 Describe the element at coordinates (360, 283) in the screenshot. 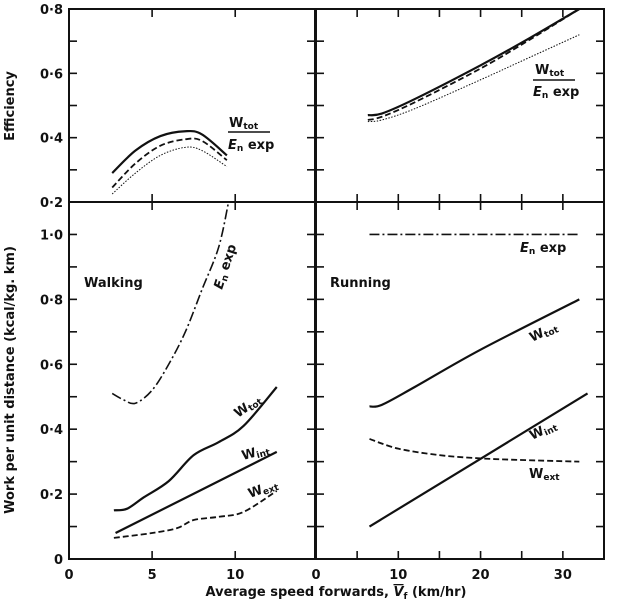

I see `panel-title-running: Running` at that location.